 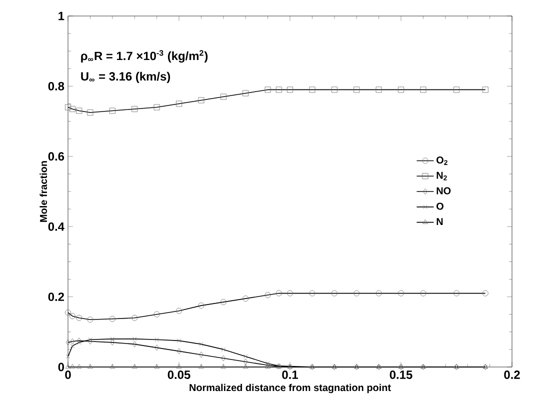 What do you see at coordinates (179, 374) in the screenshot?
I see `x-tick-label: 0.05` at bounding box center [179, 374].